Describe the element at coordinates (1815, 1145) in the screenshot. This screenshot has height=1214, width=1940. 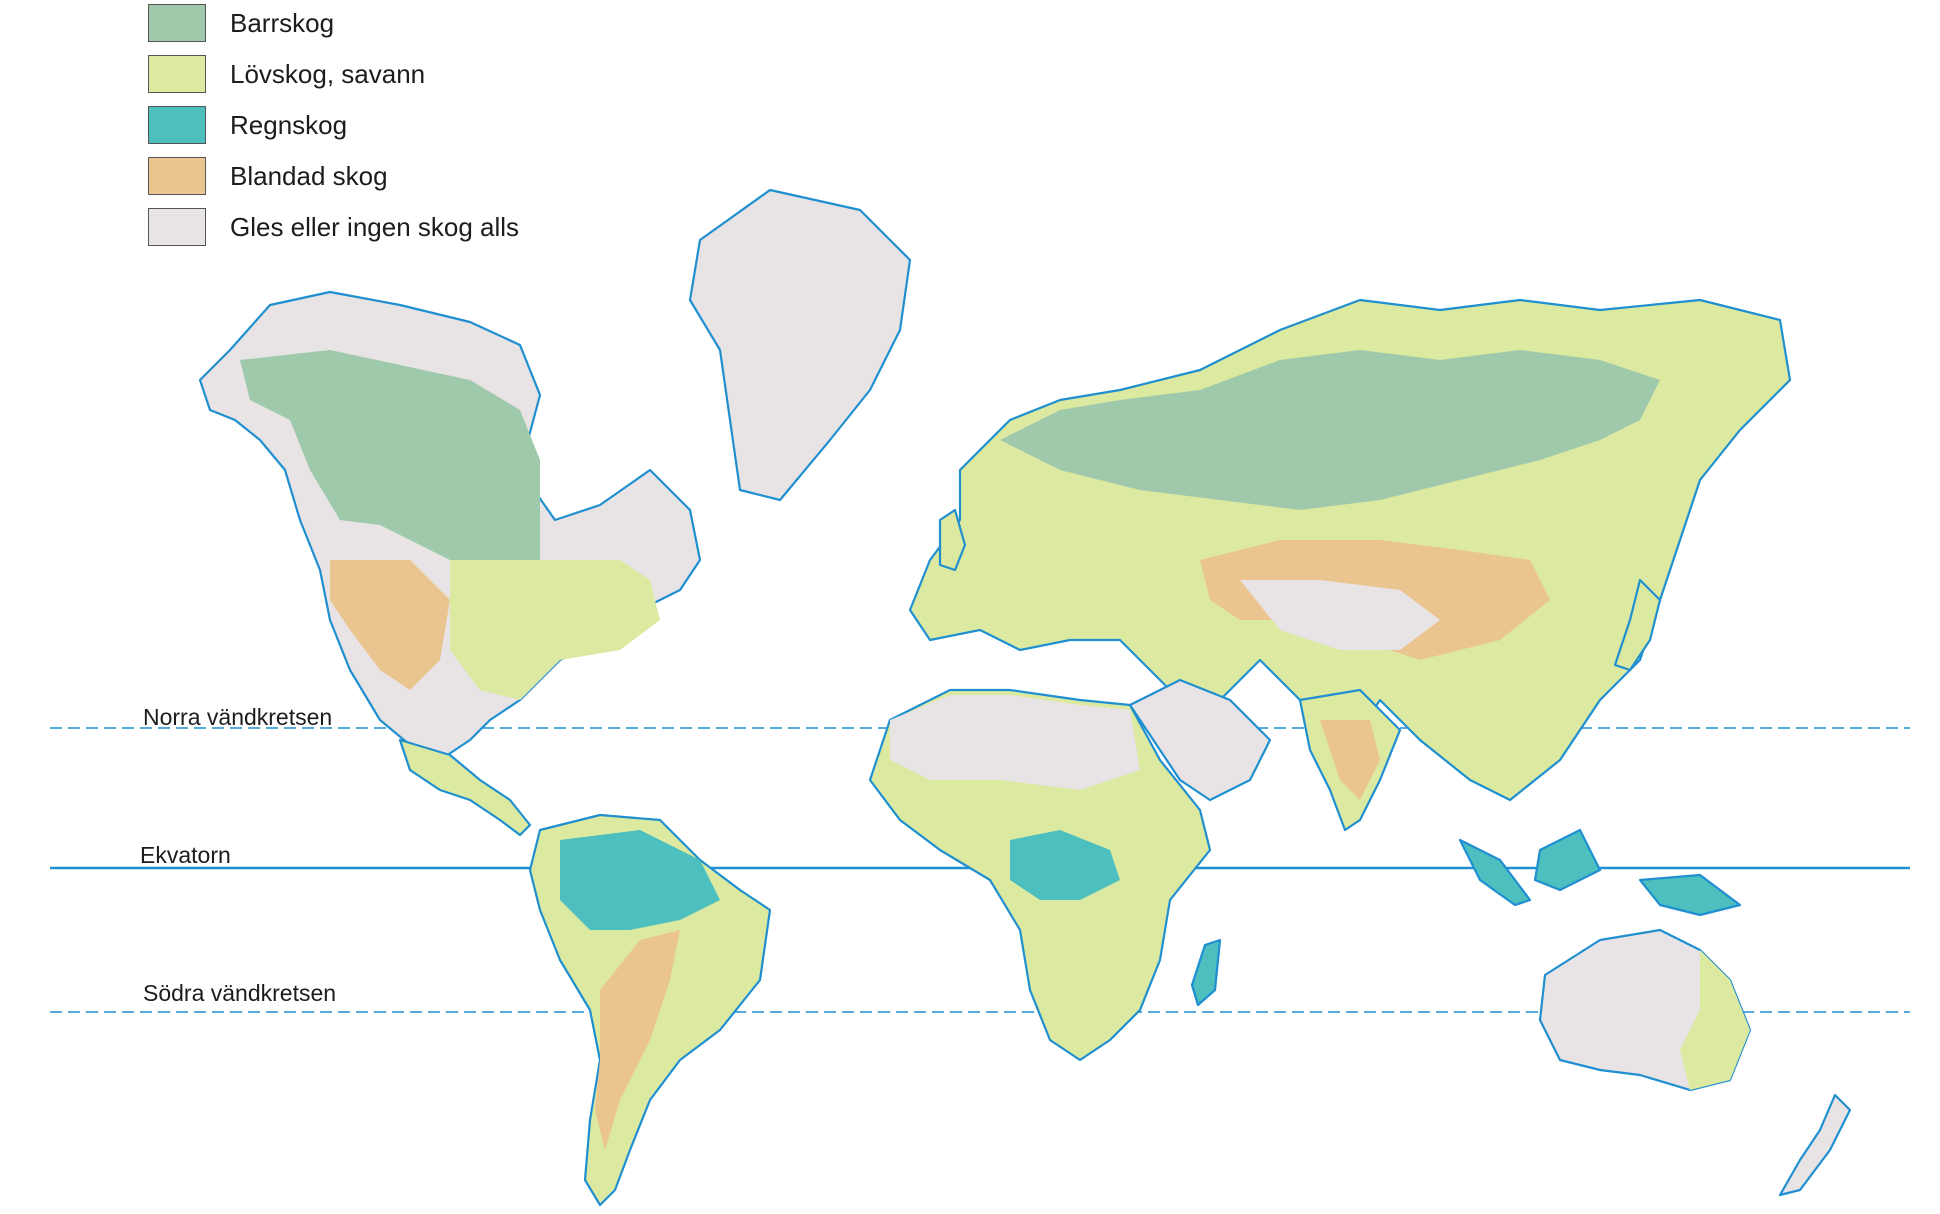
I see `new-zealand` at that location.